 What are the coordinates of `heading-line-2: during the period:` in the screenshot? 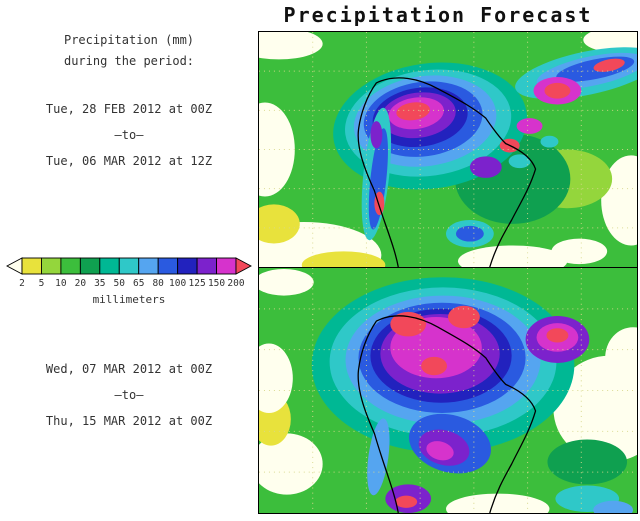 It's located at (129, 61).